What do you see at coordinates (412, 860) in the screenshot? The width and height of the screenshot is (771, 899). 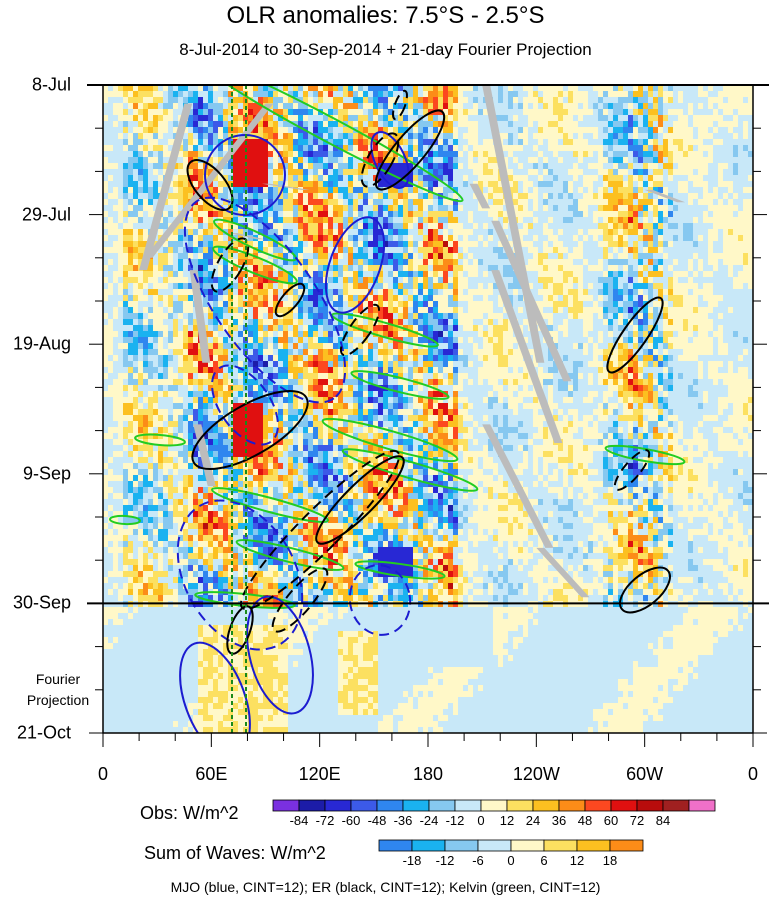 I see `colorbar-label: -18` at bounding box center [412, 860].